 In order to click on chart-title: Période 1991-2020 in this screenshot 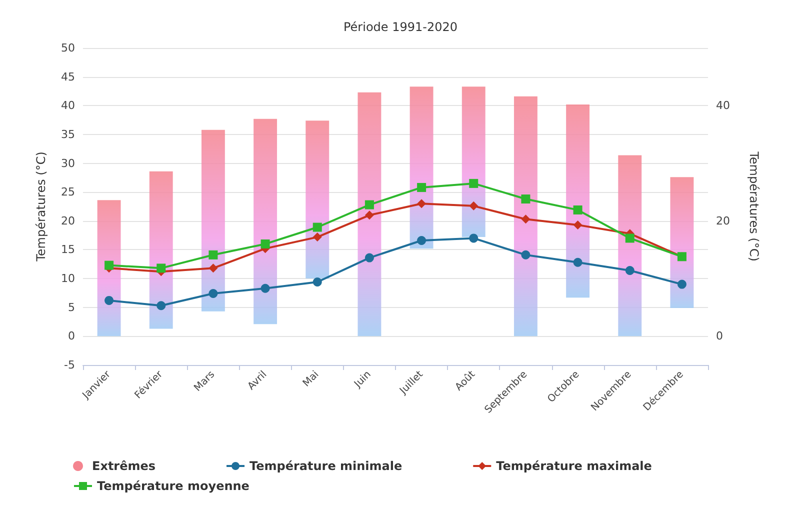, I will do `click(400, 27)`.